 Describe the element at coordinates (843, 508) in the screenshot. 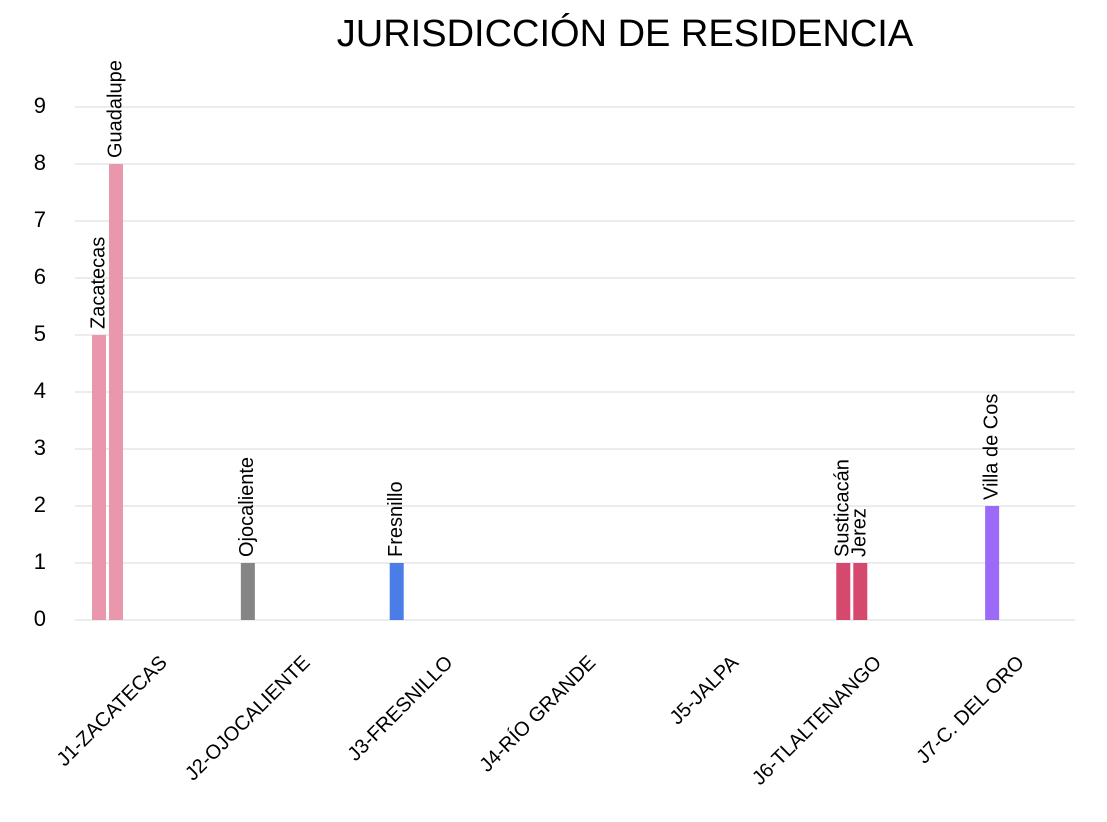

I see `bar-label: Susticacán` at that location.